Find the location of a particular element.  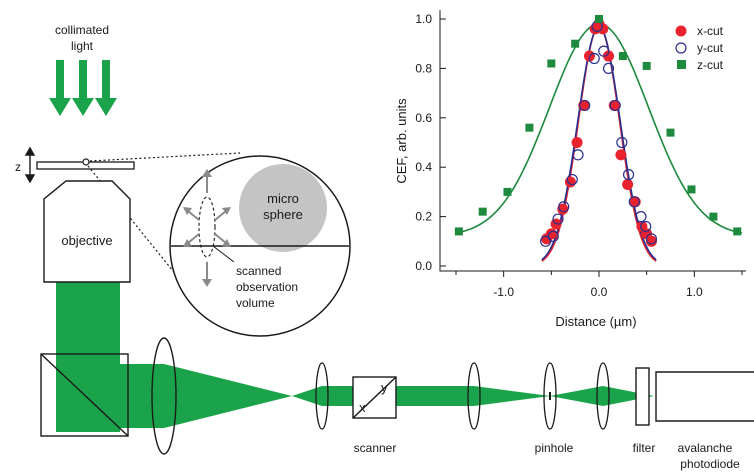

scanned-label-line3: volume is located at coordinates (255, 303).